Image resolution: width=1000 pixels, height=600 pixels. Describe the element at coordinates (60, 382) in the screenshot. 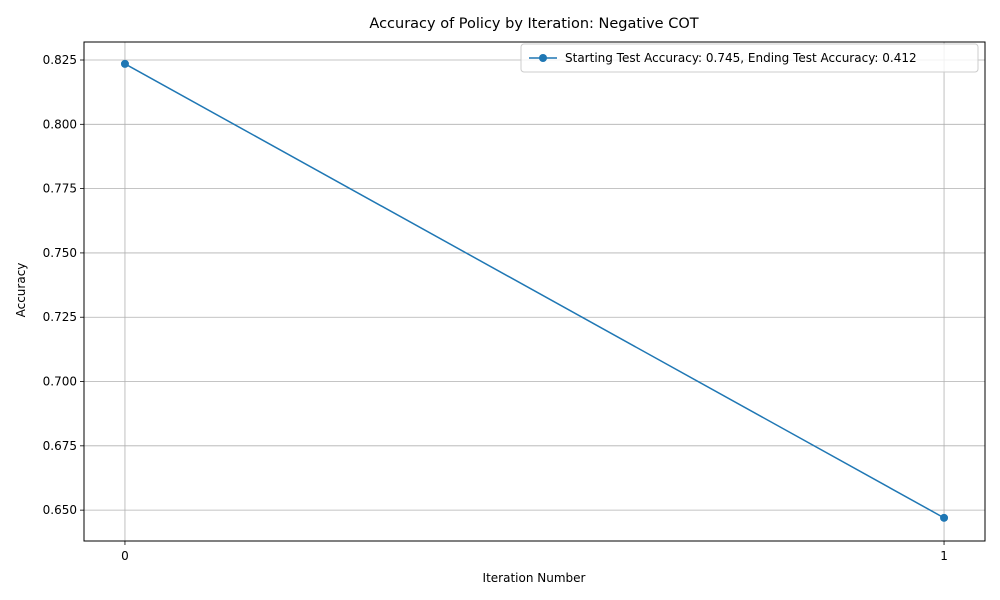

I see `y-tick-label: 0.700` at that location.